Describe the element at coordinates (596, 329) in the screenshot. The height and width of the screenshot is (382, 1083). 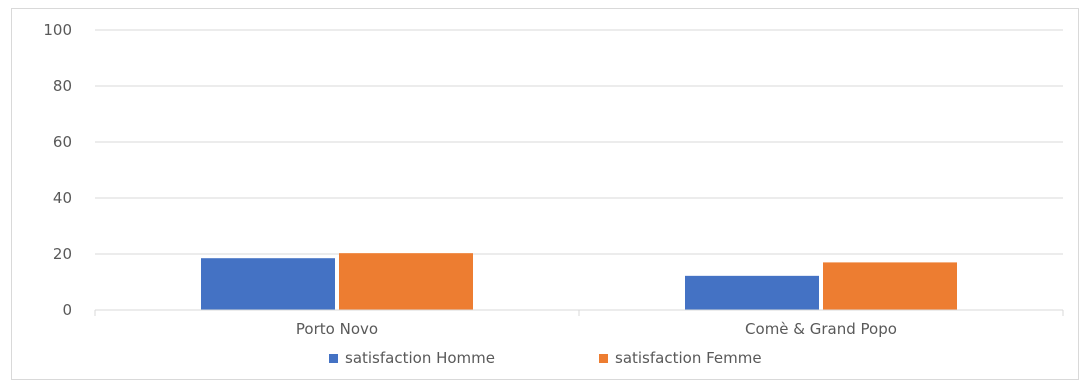
I see `x-axis-category-labels: Porto Novo Comè & Grand Popo` at that location.